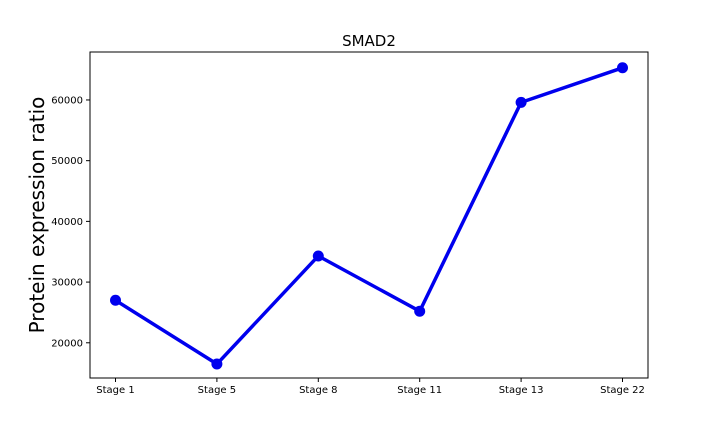 This screenshot has height=432, width=720. I want to click on x-tick-label: Stage 1, so click(115, 390).